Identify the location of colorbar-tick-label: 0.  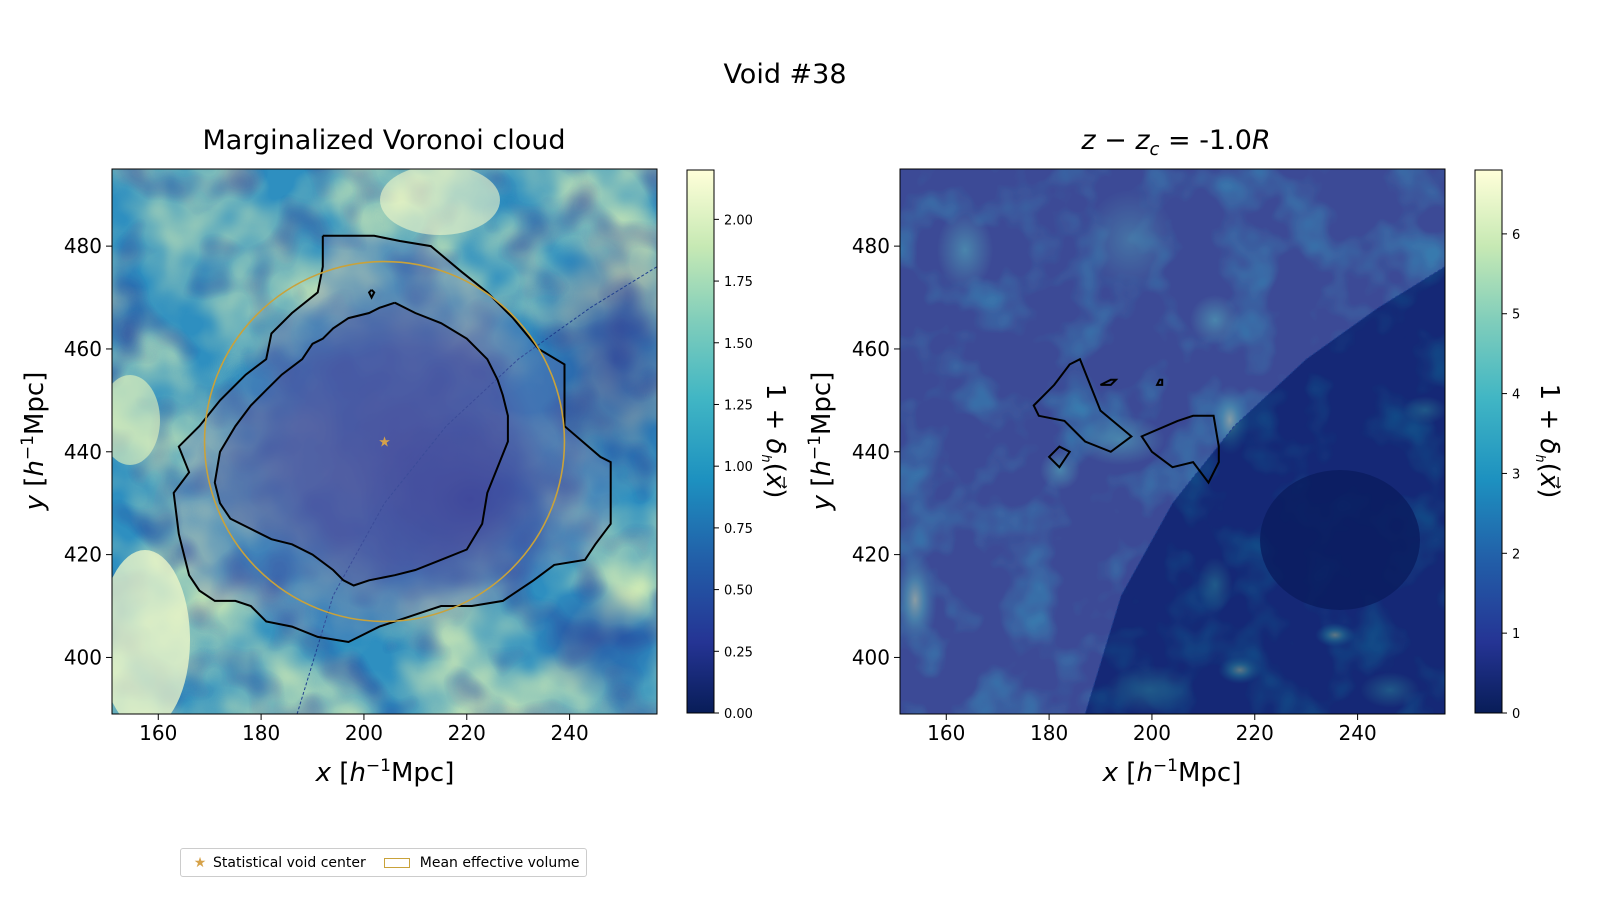
(1516, 714).